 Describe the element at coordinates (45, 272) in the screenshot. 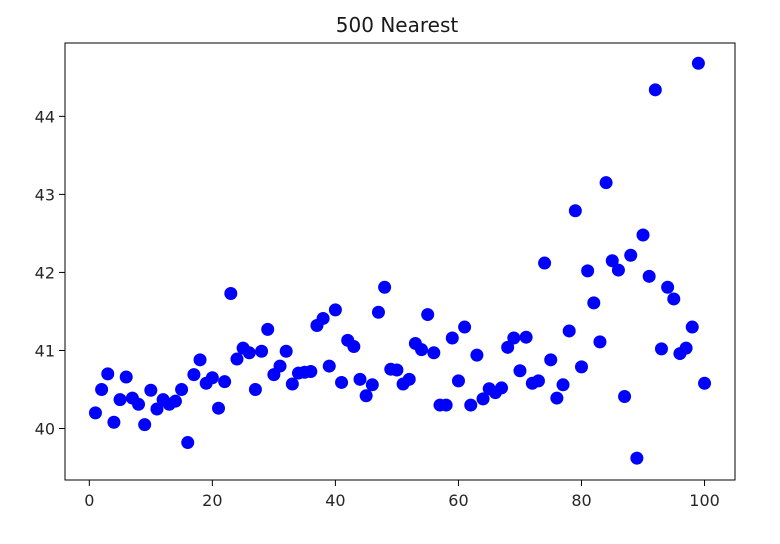

I see `y-tick-label: 42` at that location.